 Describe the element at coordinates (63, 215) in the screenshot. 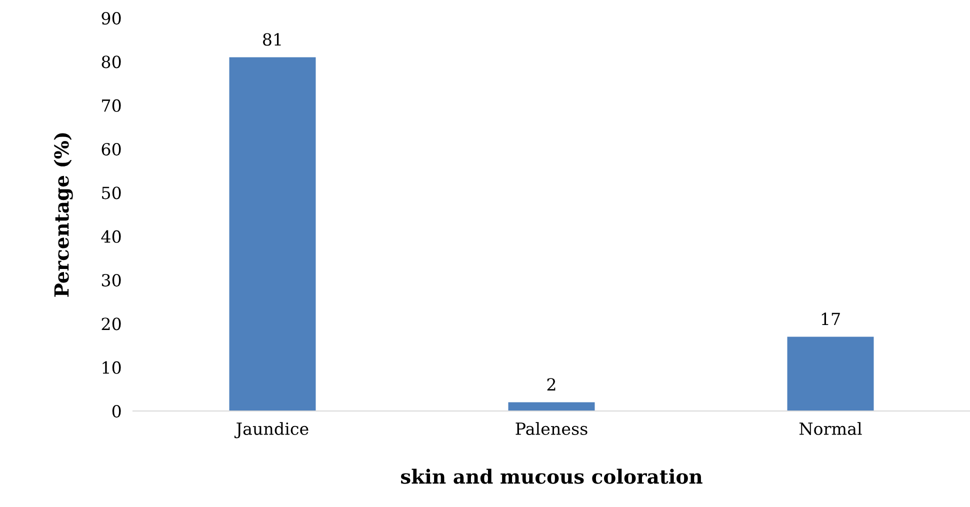

I see `y-axis-title: Percentage (%)` at that location.